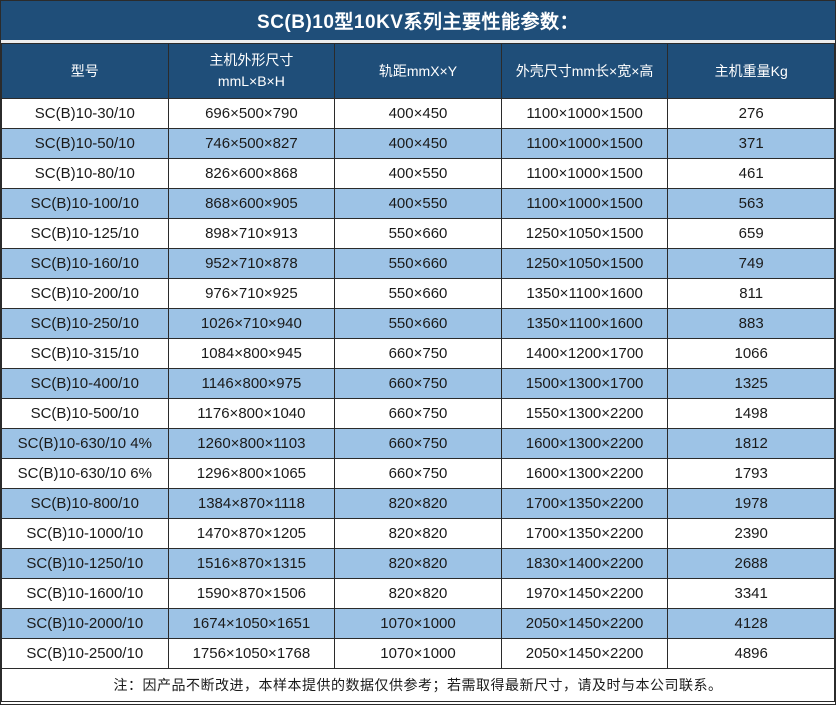 The image size is (836, 705). Describe the element at coordinates (251, 353) in the screenshot. I see `table-cell: 1084×800×945` at that location.